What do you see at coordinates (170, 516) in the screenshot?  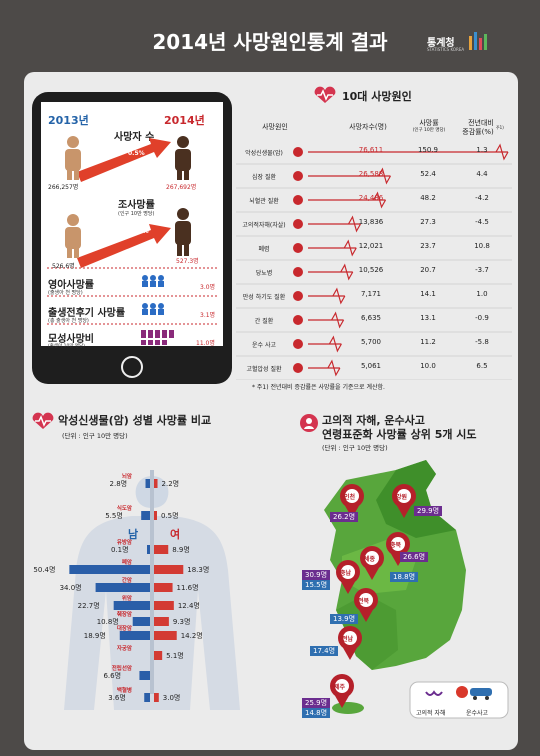 I see `female-value: 0.5명` at bounding box center [170, 516].